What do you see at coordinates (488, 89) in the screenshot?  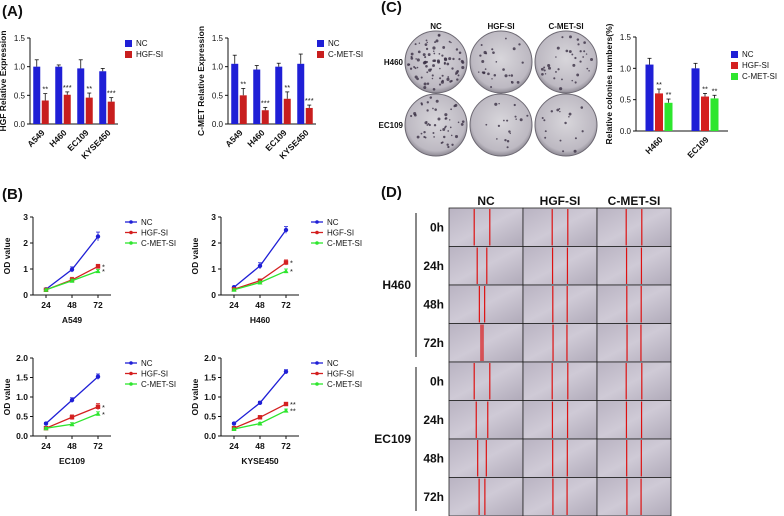 I see `colony-formation-images: NC HGF-SI C-MET-SI H460 EC109` at bounding box center [488, 89].